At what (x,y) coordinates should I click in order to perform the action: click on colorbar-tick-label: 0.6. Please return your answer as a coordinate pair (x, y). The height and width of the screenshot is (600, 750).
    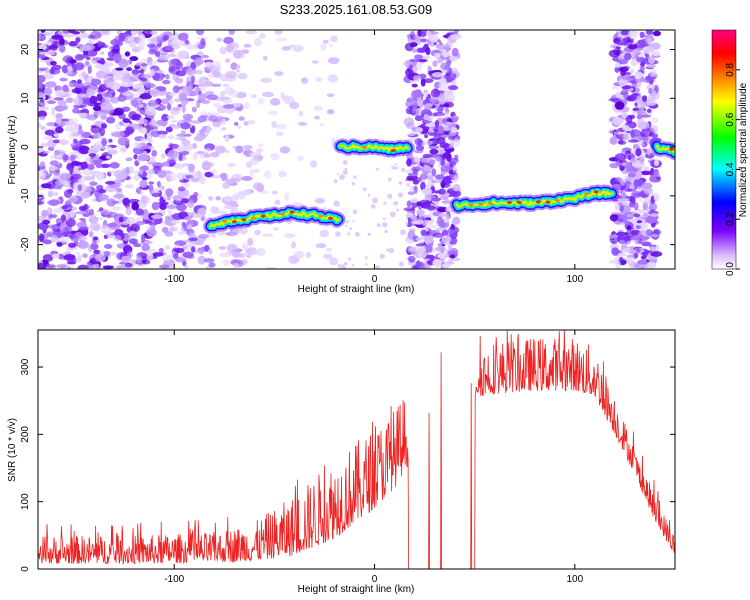
    Looking at the image, I should click on (730, 119).